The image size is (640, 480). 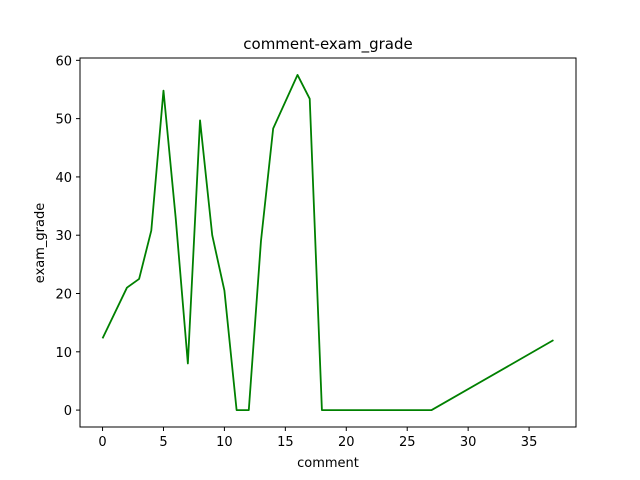 What do you see at coordinates (63, 61) in the screenshot?
I see `y-tick-label: 60` at bounding box center [63, 61].